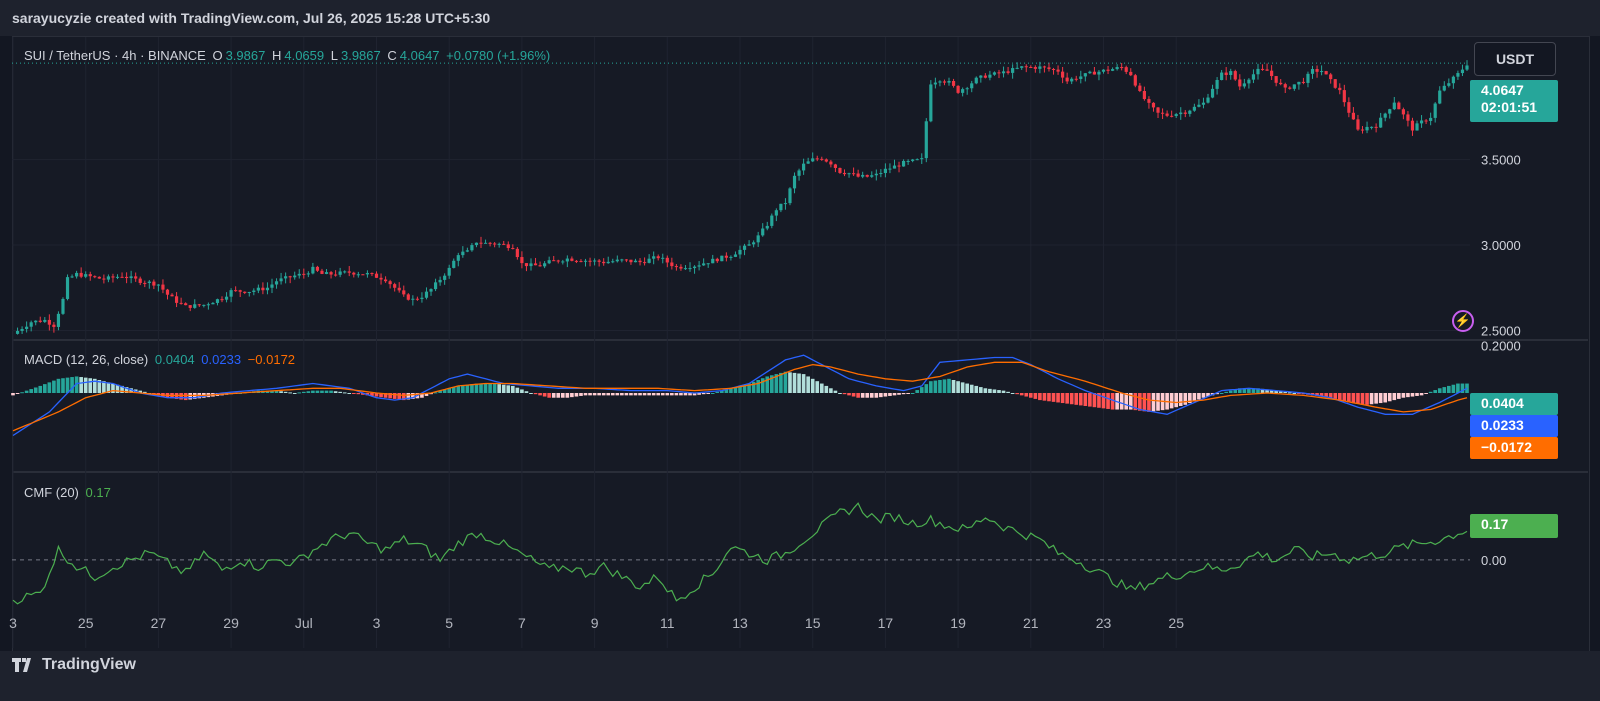 The width and height of the screenshot is (1600, 701). Describe the element at coordinates (174, 359) in the screenshot. I see `macd-hist-value: 0.0404` at that location.